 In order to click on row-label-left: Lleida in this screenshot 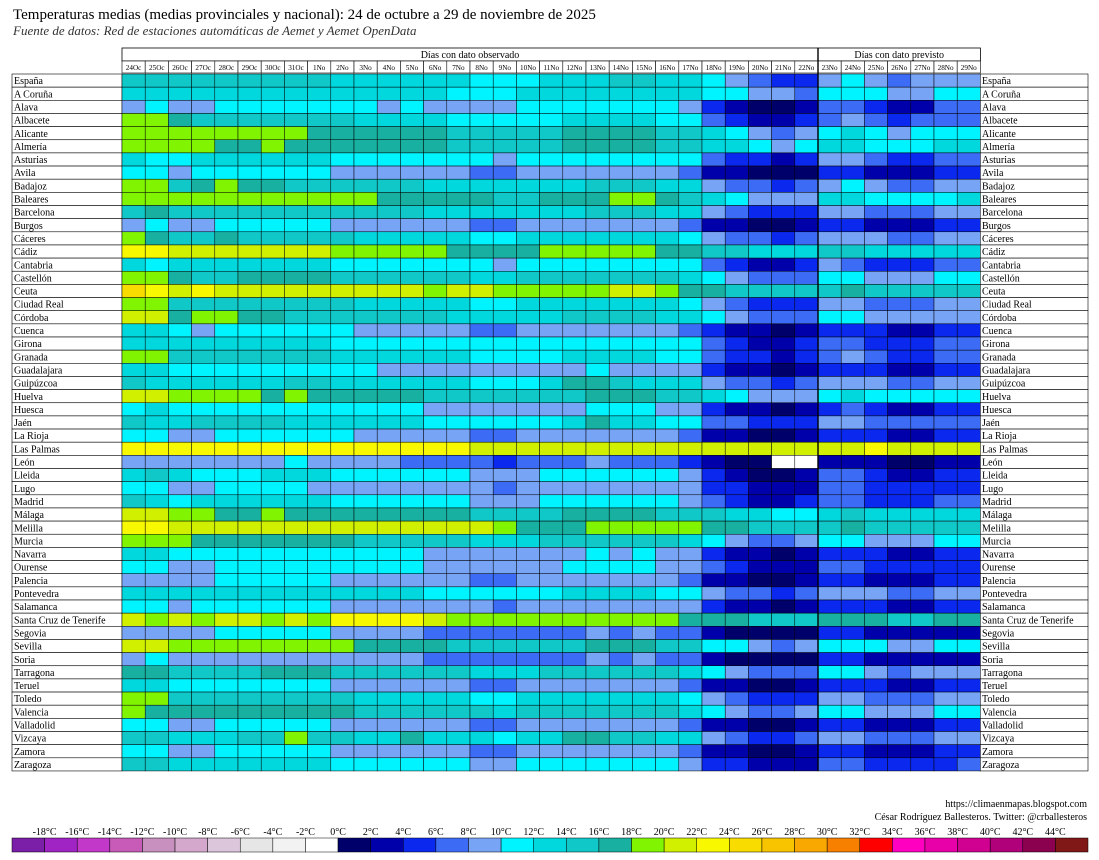, I will do `click(27, 476)`.